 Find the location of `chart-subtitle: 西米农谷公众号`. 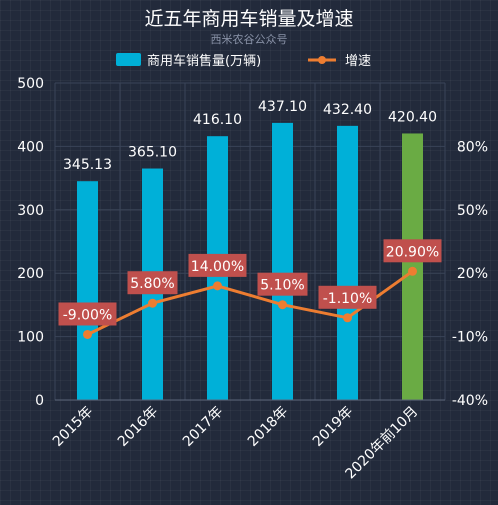

chart-subtitle: 西米农谷公众号 is located at coordinates (249, 39).